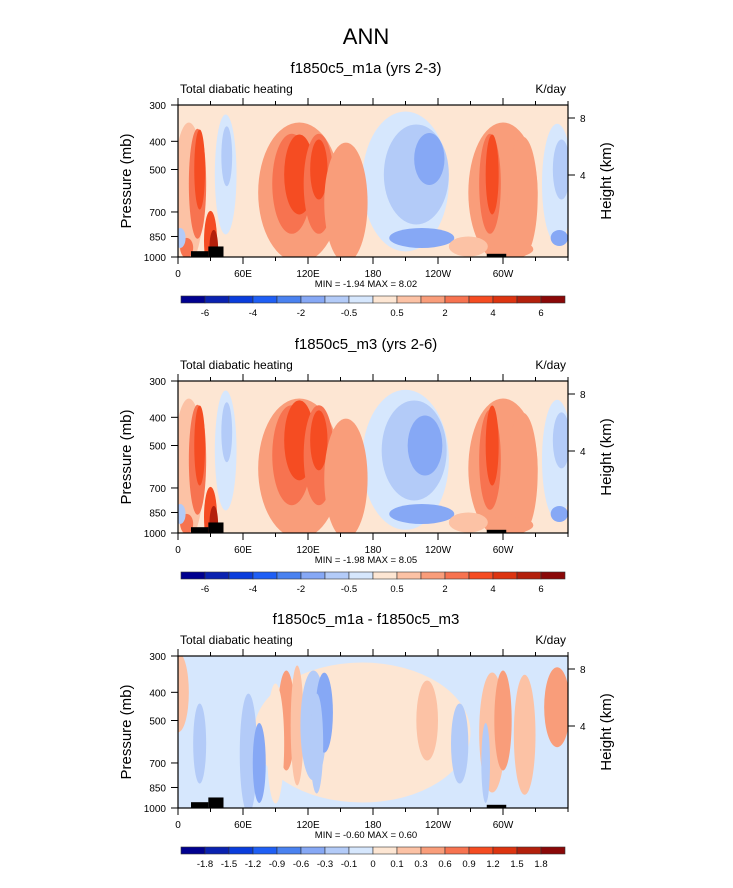 Image resolution: width=733 pixels, height=888 pixels. Describe the element at coordinates (444, 864) in the screenshot. I see `colorbar-label: 0.6` at that location.